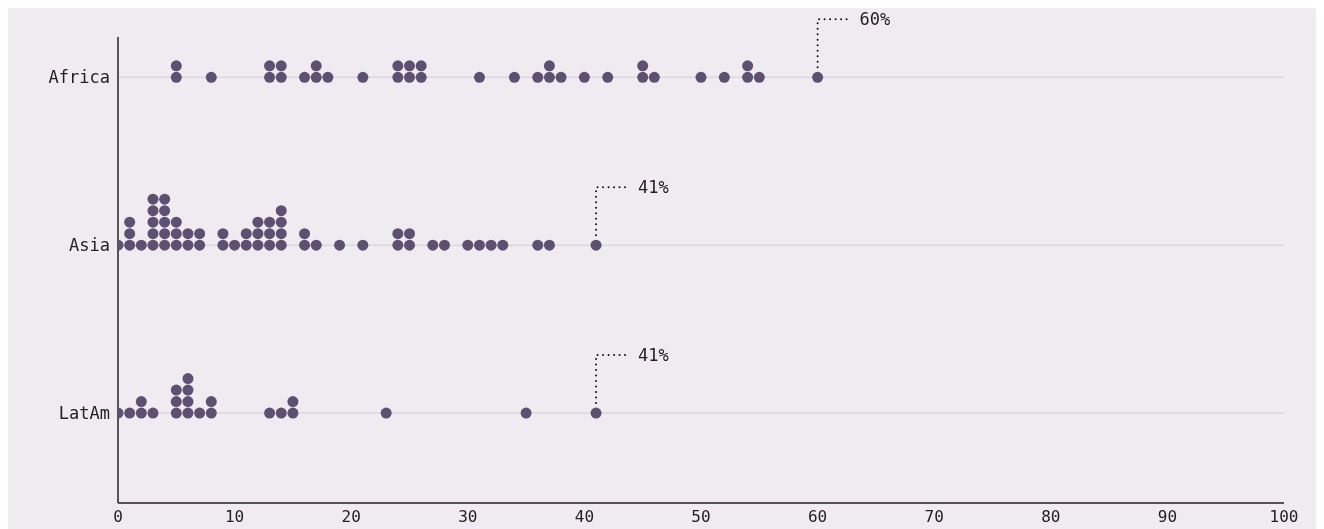  What do you see at coordinates (817, 517) in the screenshot?
I see `x-tick-label: 60` at bounding box center [817, 517].